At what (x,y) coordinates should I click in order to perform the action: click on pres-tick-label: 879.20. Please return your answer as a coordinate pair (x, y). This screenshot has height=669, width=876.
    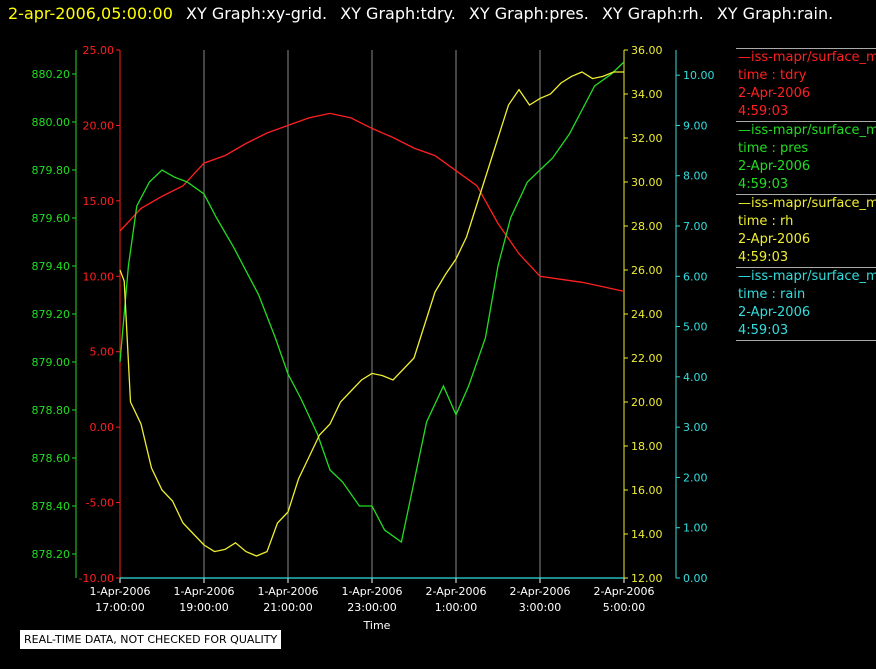
    Looking at the image, I should click on (51, 314).